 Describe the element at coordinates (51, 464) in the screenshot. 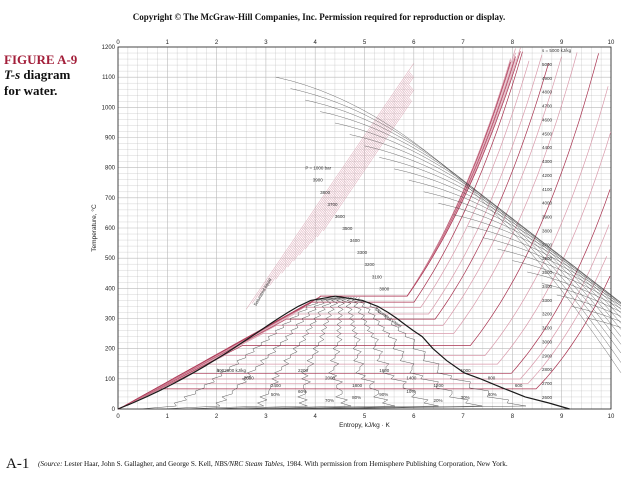

I see `source-open: (Source:` at that location.